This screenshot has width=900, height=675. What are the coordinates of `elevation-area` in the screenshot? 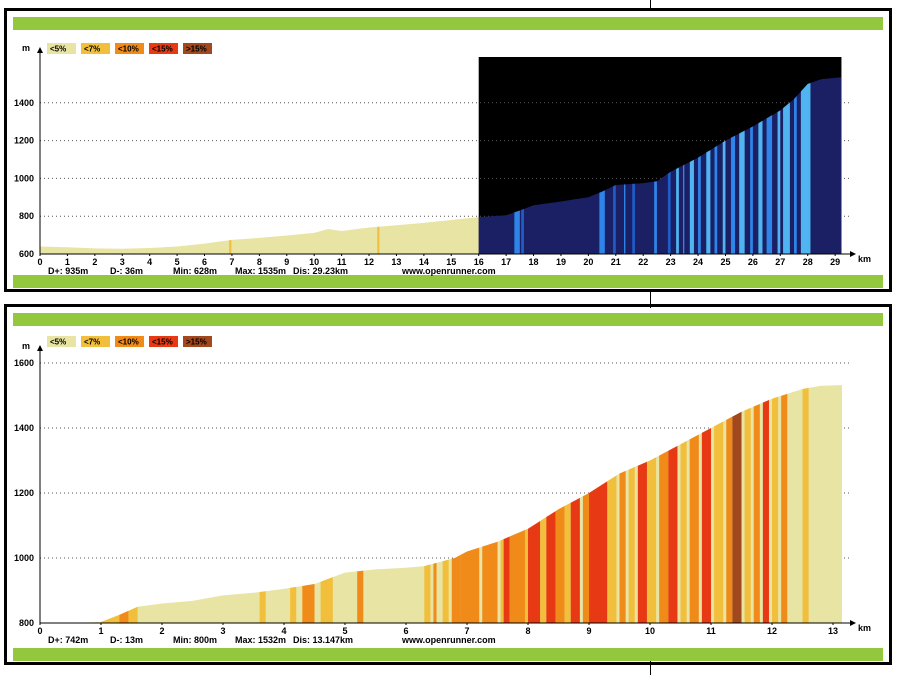 It's located at (259, 235).